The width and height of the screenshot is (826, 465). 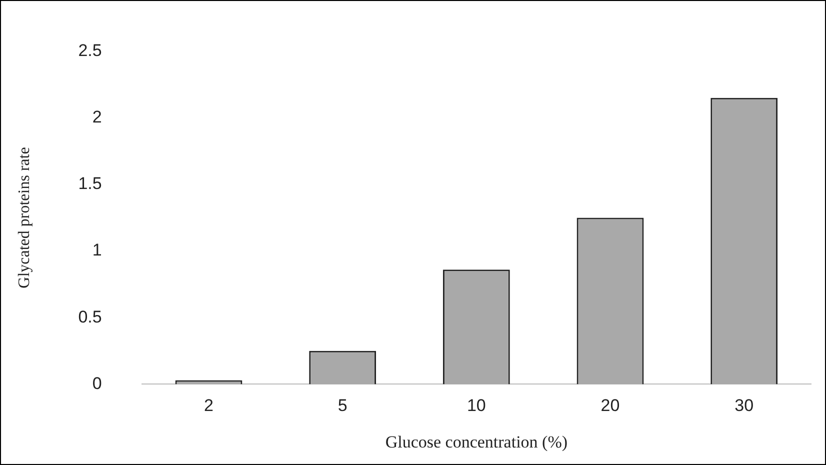 What do you see at coordinates (90, 184) in the screenshot?
I see `y-tick-label: 1.5` at bounding box center [90, 184].